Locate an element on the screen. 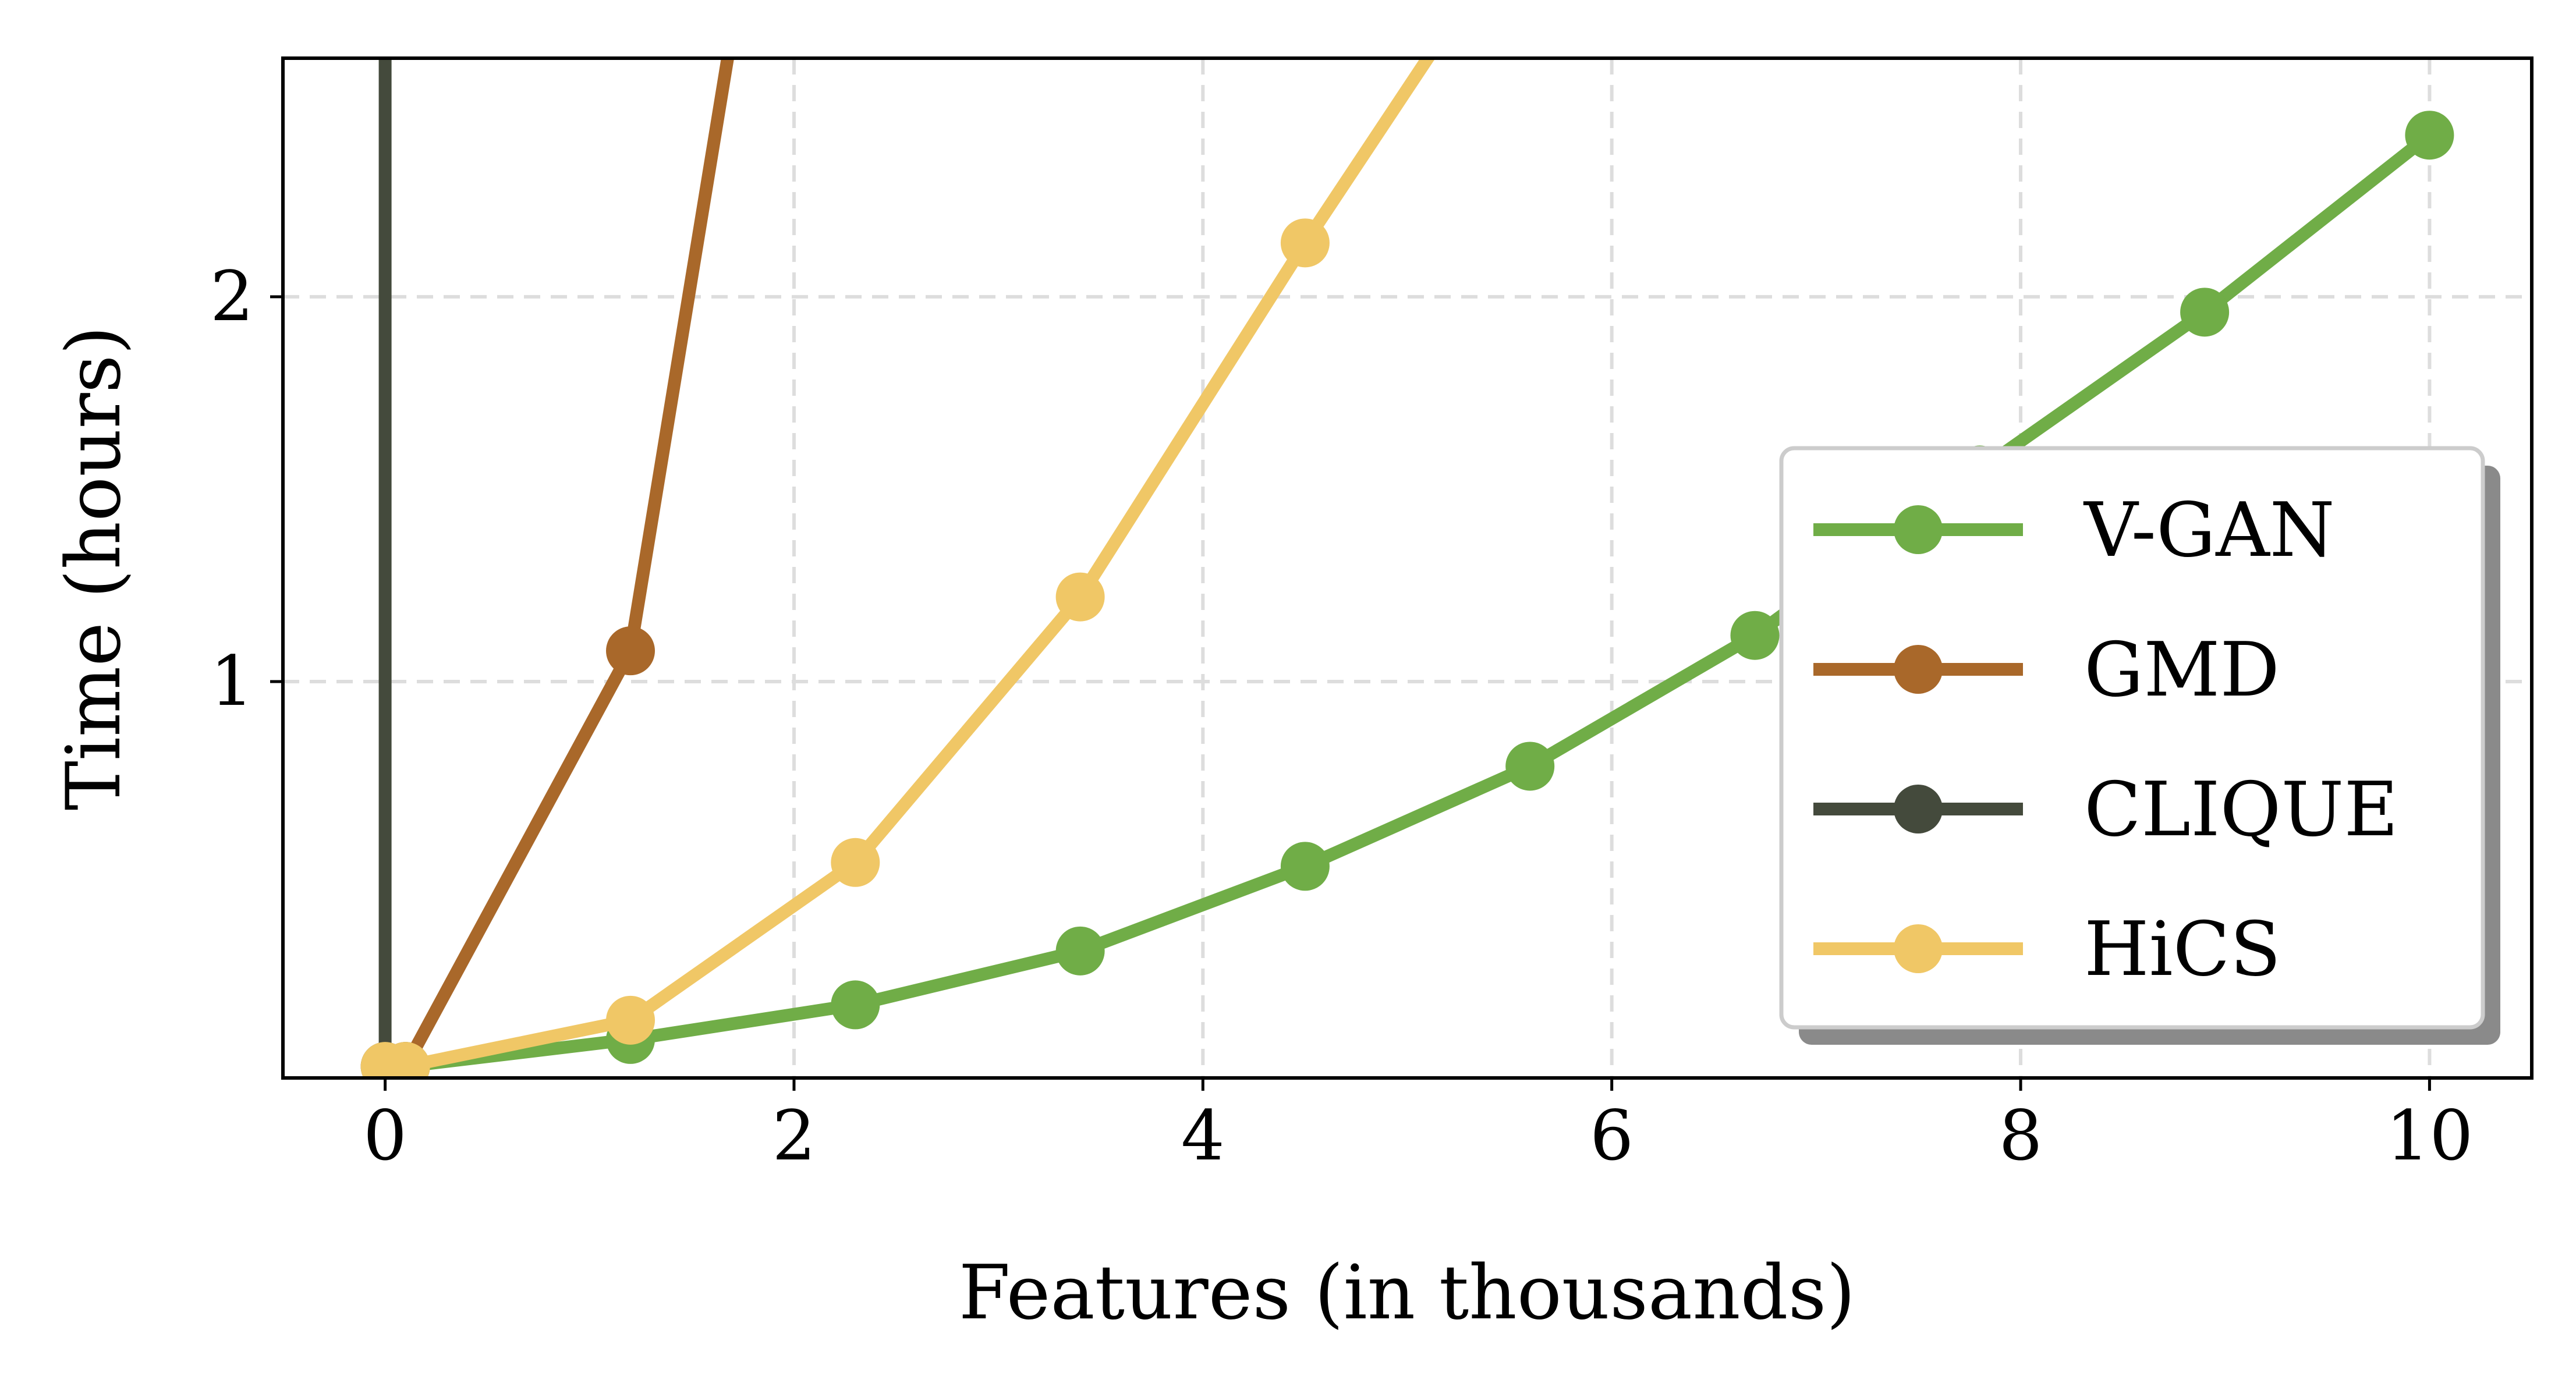 This screenshot has width=2576, height=1394. x-tick-label: 2 is located at coordinates (794, 1135).